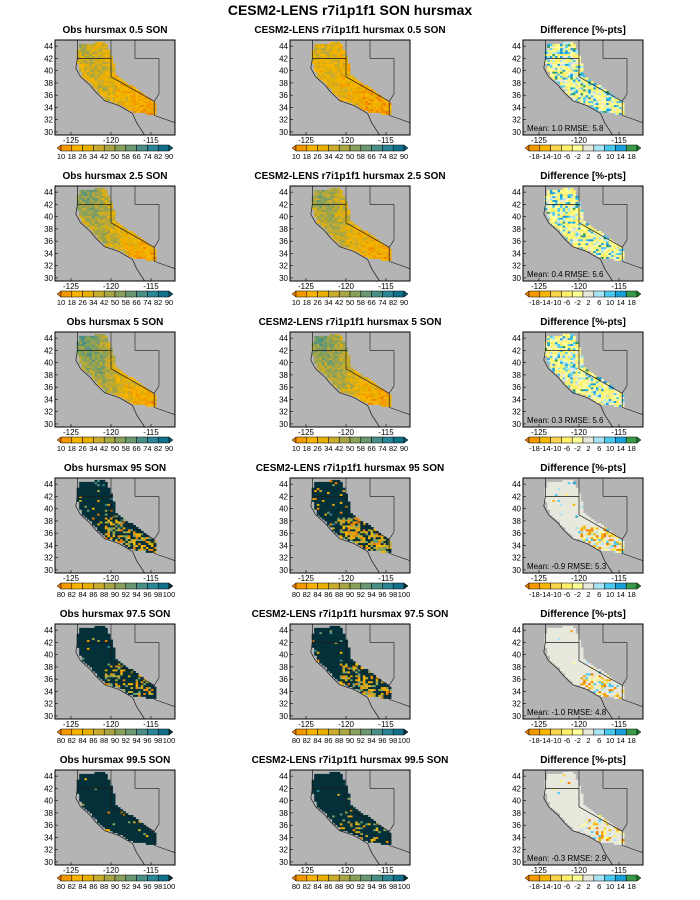  I want to click on colorbar-box, so click(567, 148).